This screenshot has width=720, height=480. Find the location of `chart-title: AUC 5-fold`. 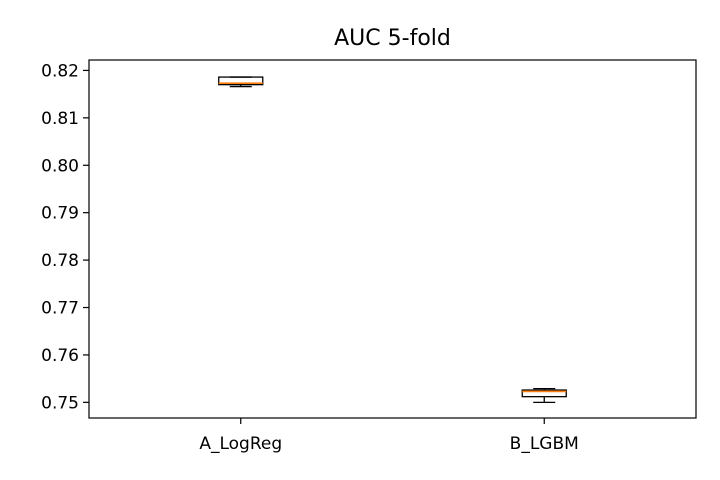

chart-title: AUC 5-fold is located at coordinates (392, 38).